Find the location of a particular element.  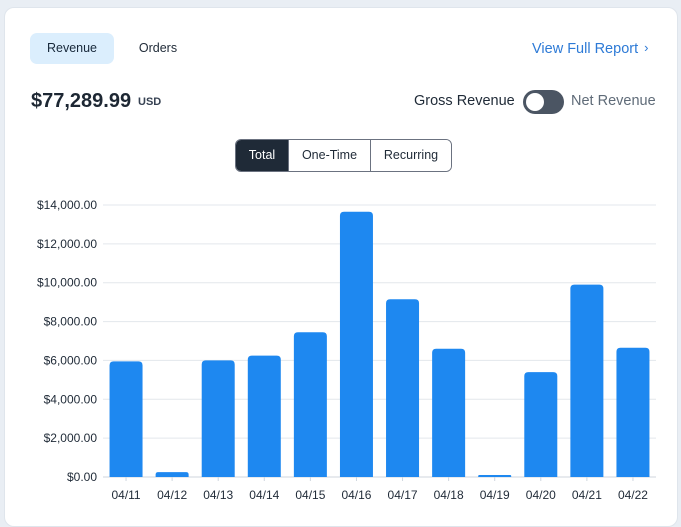

revenue-segment-control: Total One-Time Recurring is located at coordinates (343, 155).